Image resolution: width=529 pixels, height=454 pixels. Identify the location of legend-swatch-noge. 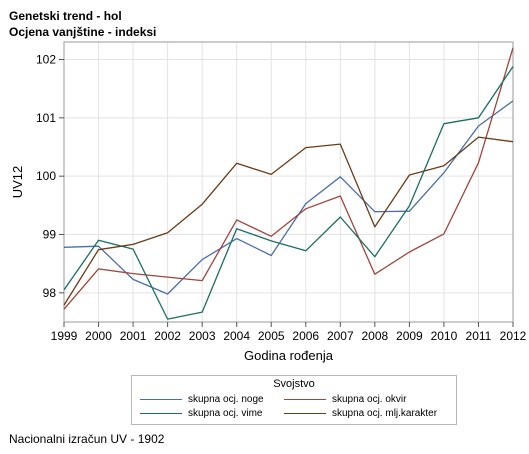
(161, 399).